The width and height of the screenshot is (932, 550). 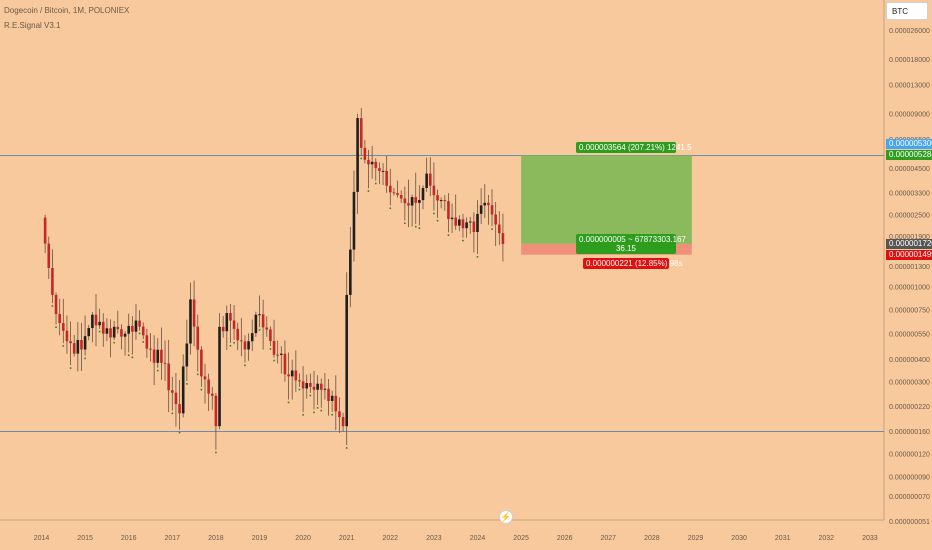 I want to click on y-tick-label: 0.000000400, so click(x=909, y=360).